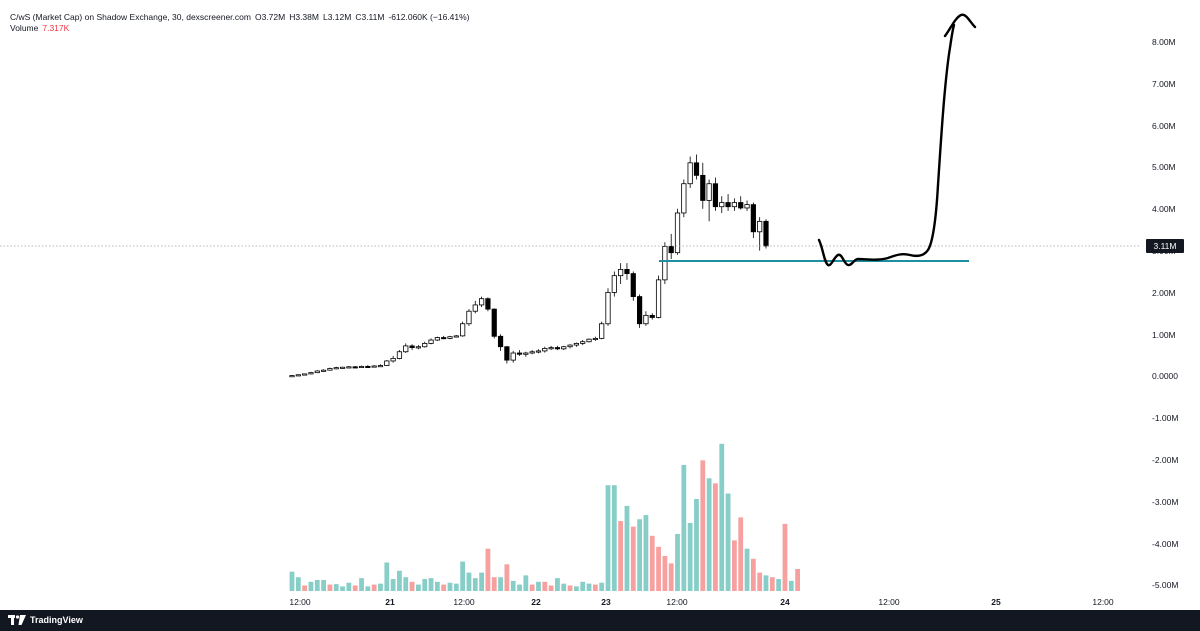 This screenshot has height=631, width=1200. I want to click on time-tick: 23, so click(606, 602).